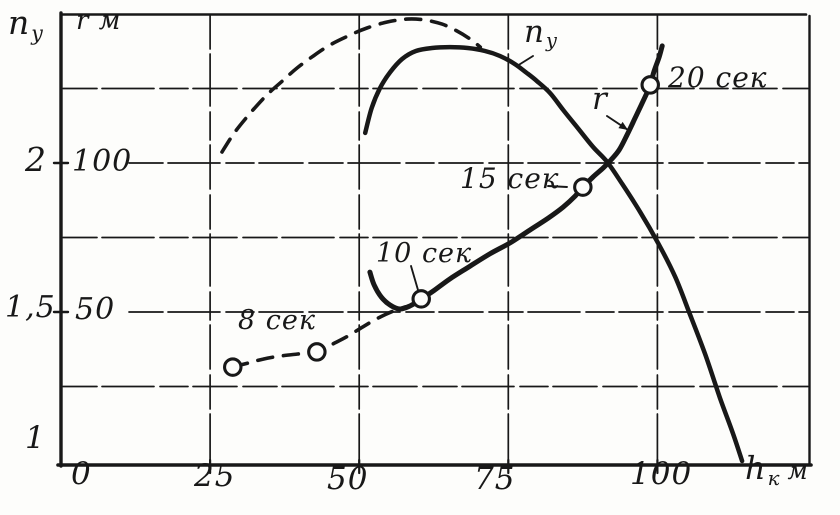 The width and height of the screenshot is (840, 515). I want to click on time-label-8sec: 8 сек, so click(277, 320).